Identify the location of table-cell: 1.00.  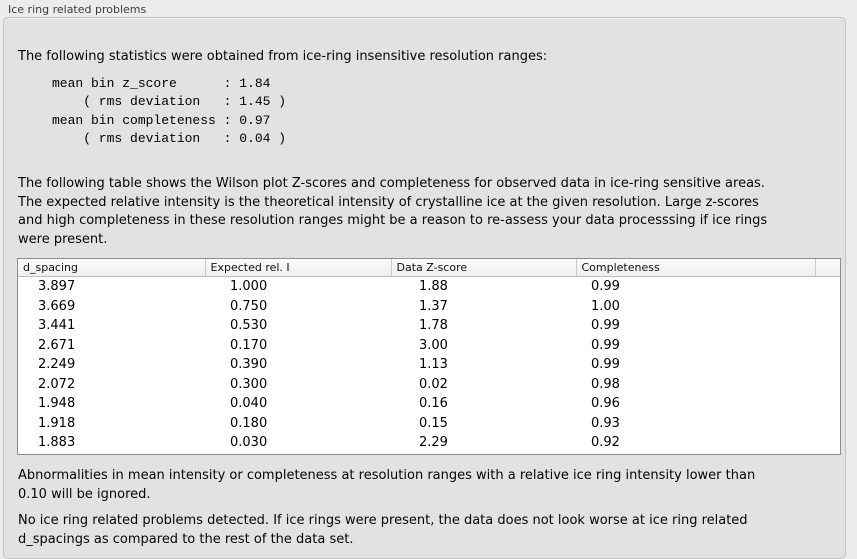
(605, 306).